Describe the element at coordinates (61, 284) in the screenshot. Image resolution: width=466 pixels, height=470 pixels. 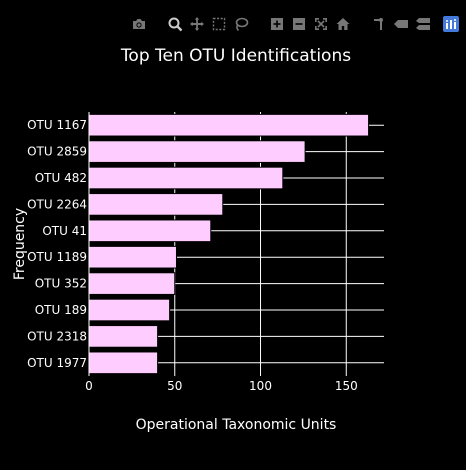
I see `y-tick-label: OTU 352` at that location.